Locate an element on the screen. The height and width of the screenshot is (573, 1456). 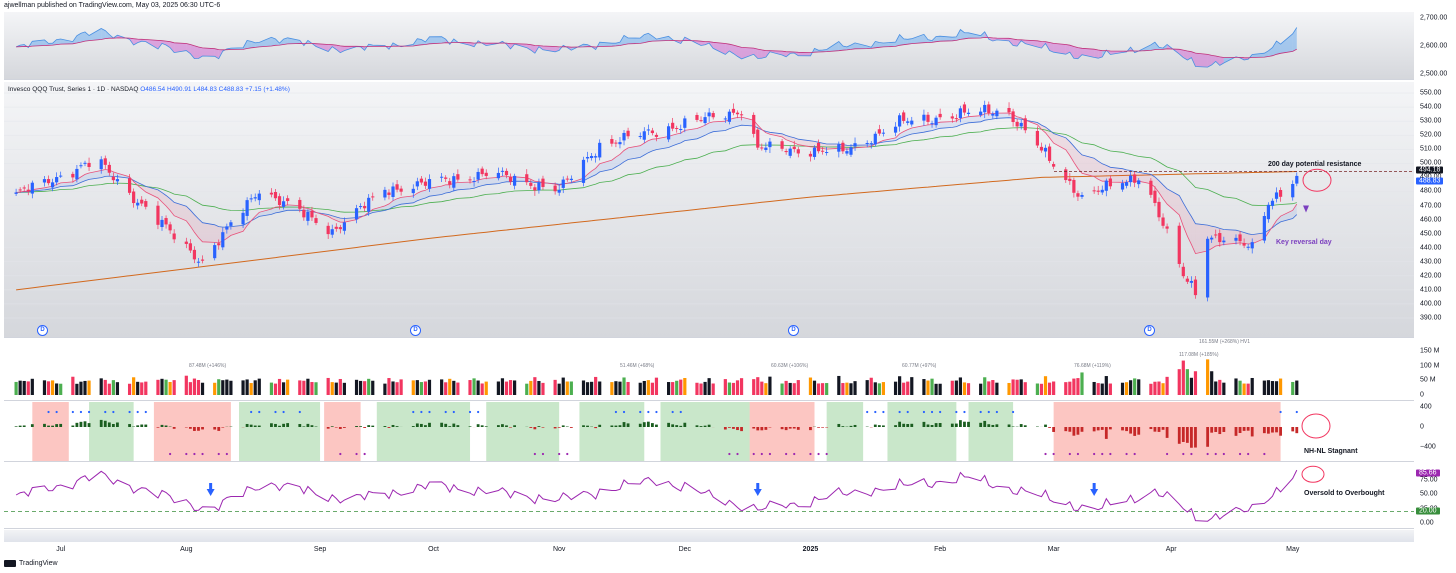
ohlc-low: L484.83 is located at coordinates (205, 89).